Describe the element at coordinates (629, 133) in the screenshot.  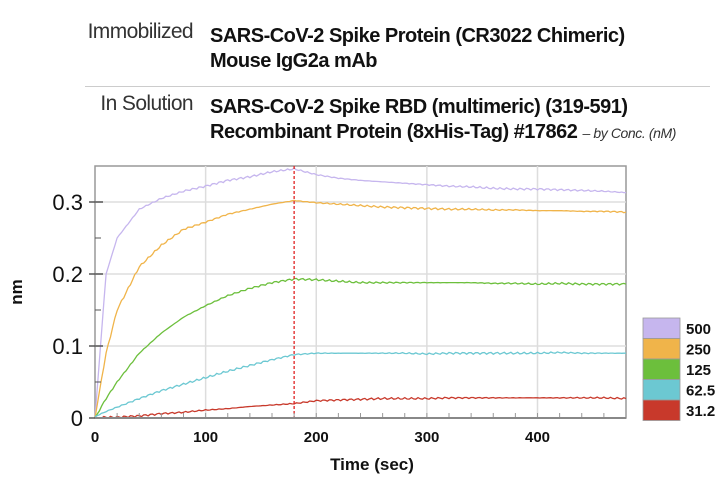
I see `solution-note: – by Conc. (nM)` at that location.